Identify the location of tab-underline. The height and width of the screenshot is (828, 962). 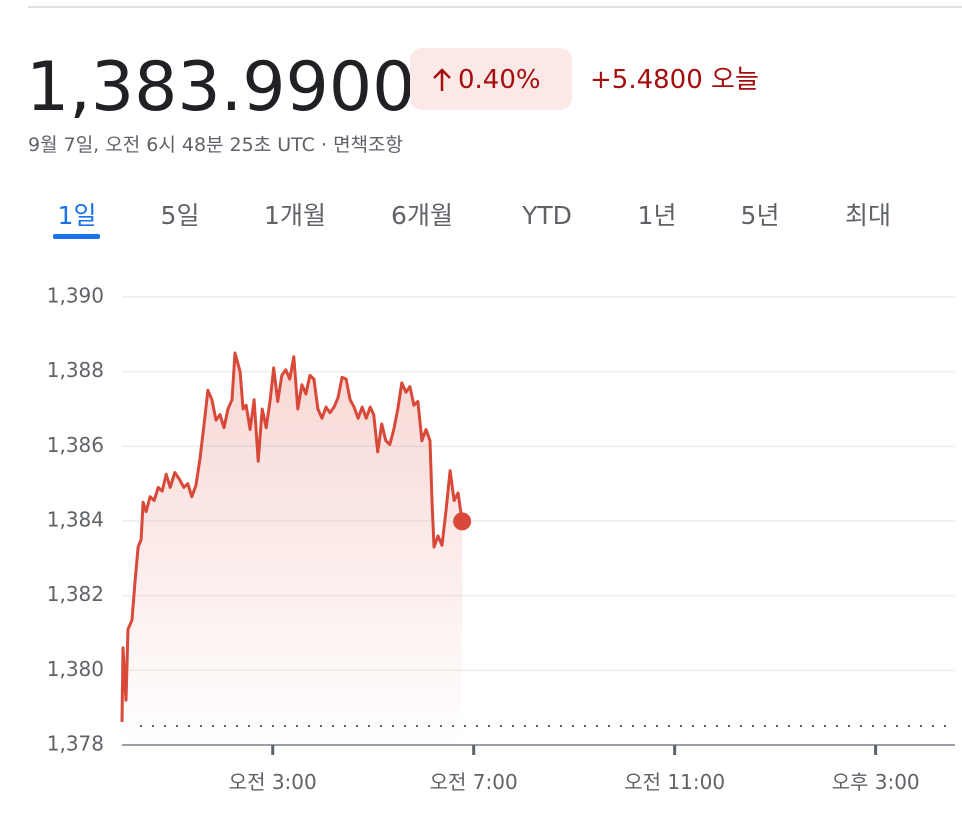
(76, 236).